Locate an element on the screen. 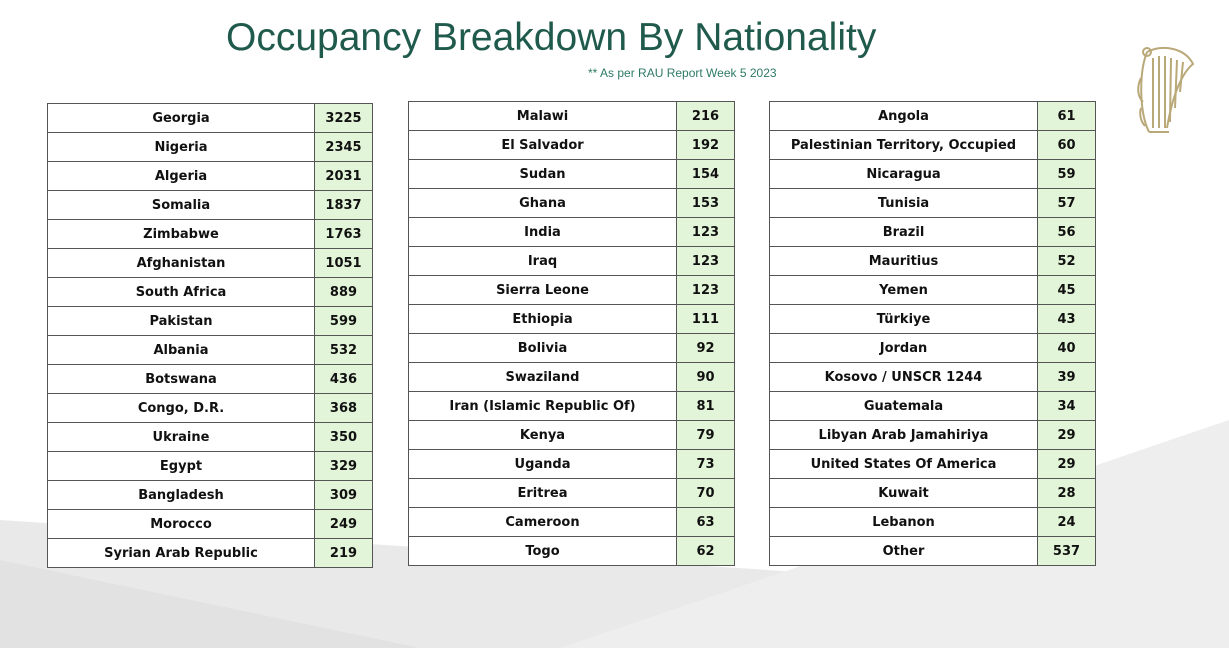 The width and height of the screenshot is (1229, 648). table-row: Angola 61 is located at coordinates (932, 116).